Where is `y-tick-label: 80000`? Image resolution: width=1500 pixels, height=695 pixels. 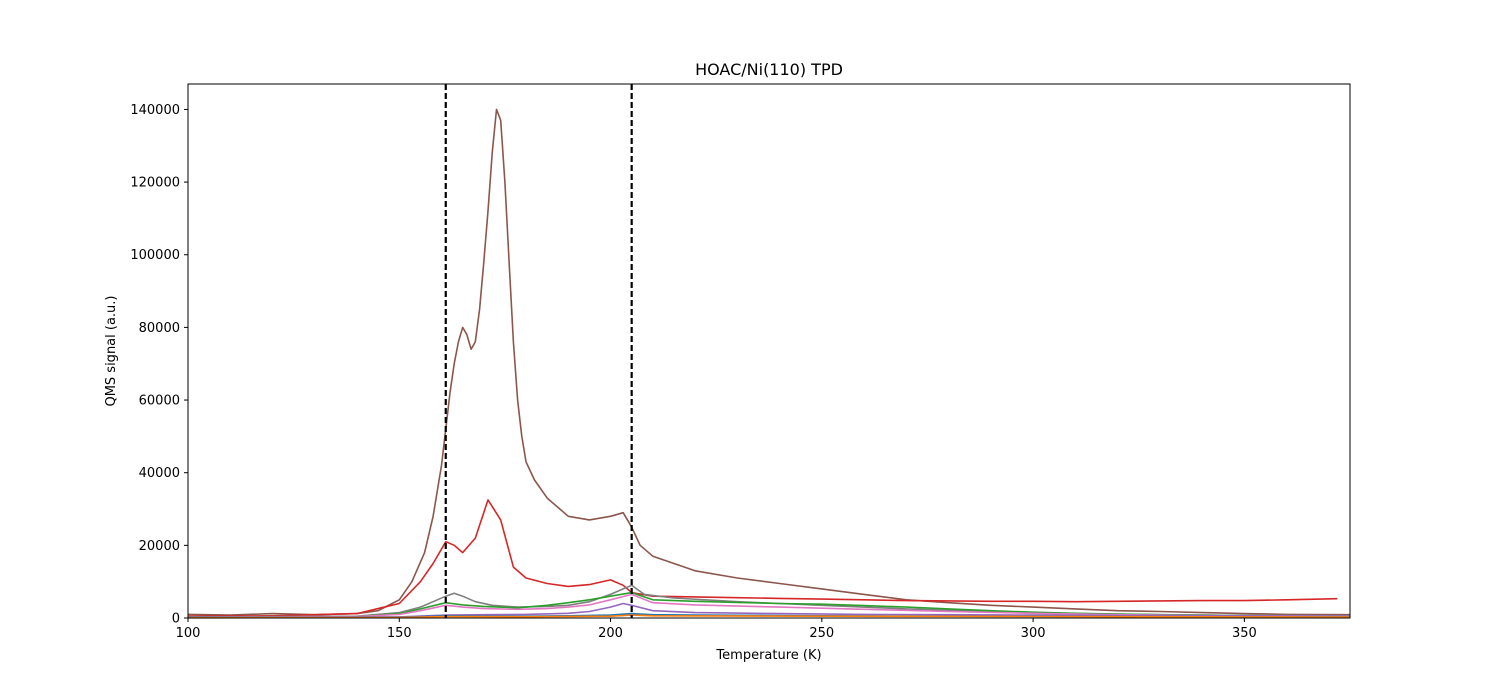
y-tick-label: 80000 is located at coordinates (159, 328).